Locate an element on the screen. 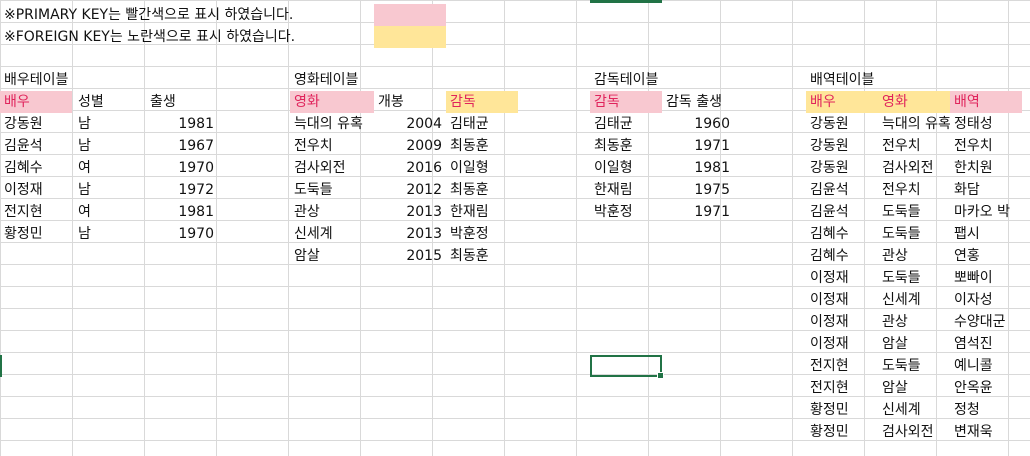  role-header-role: 배역 is located at coordinates (986, 102).